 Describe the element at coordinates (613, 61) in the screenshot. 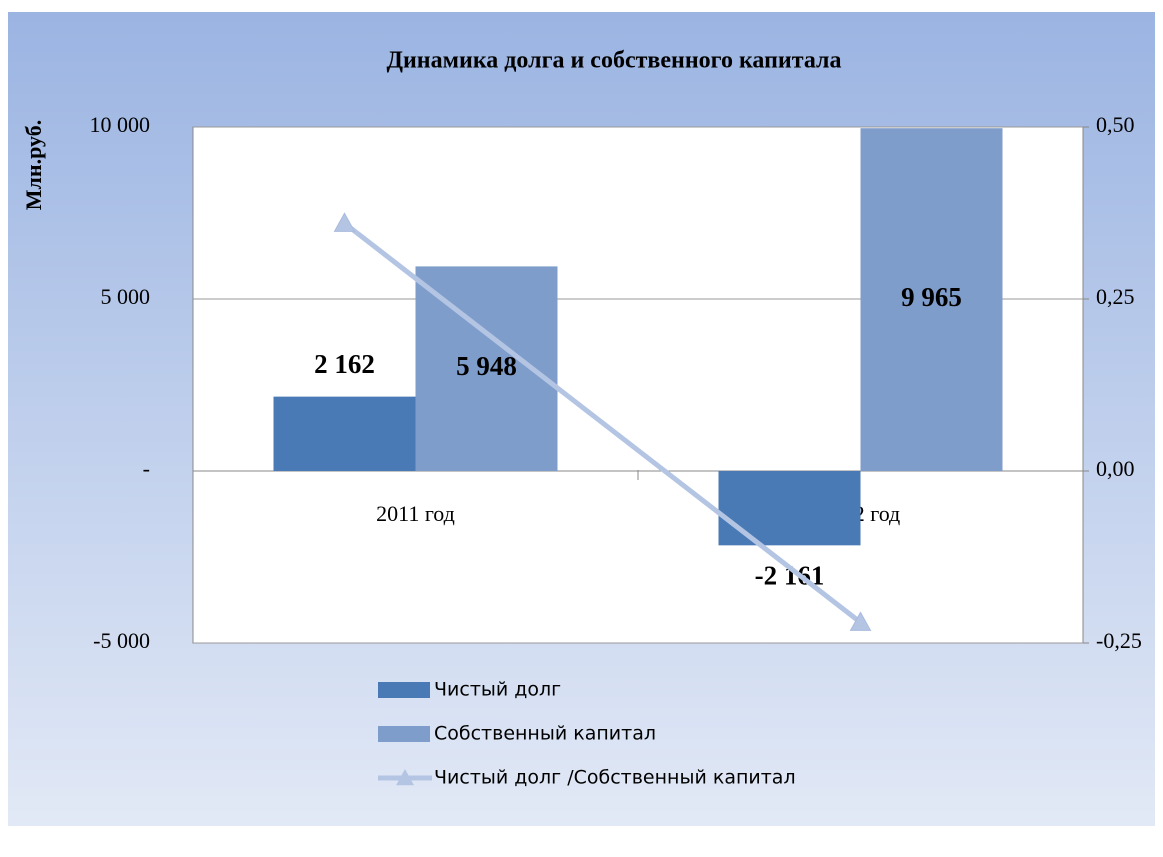

I see `chart-title: Динамика долга и собственного капитала` at that location.